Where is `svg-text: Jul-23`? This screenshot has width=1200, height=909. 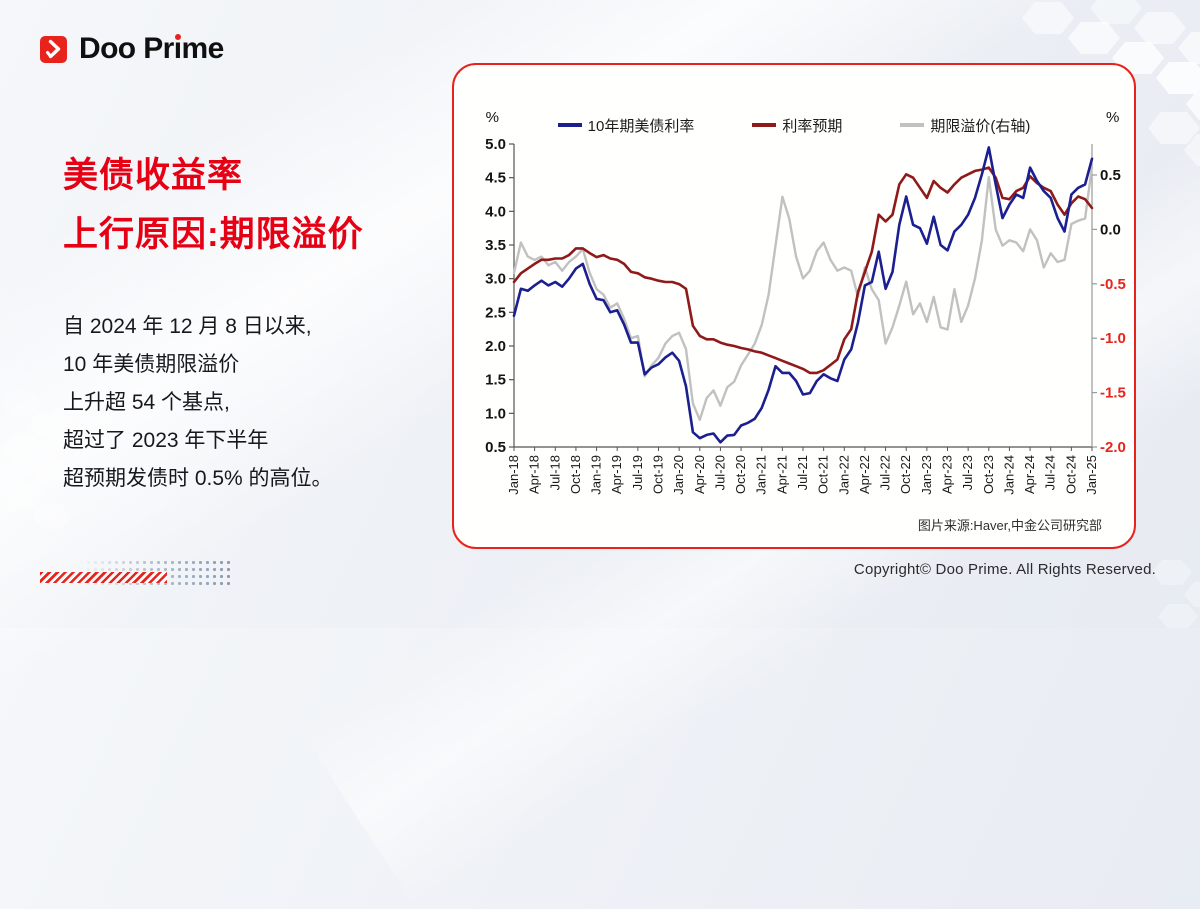
svg-text: Jul-23 is located at coordinates (967, 472).